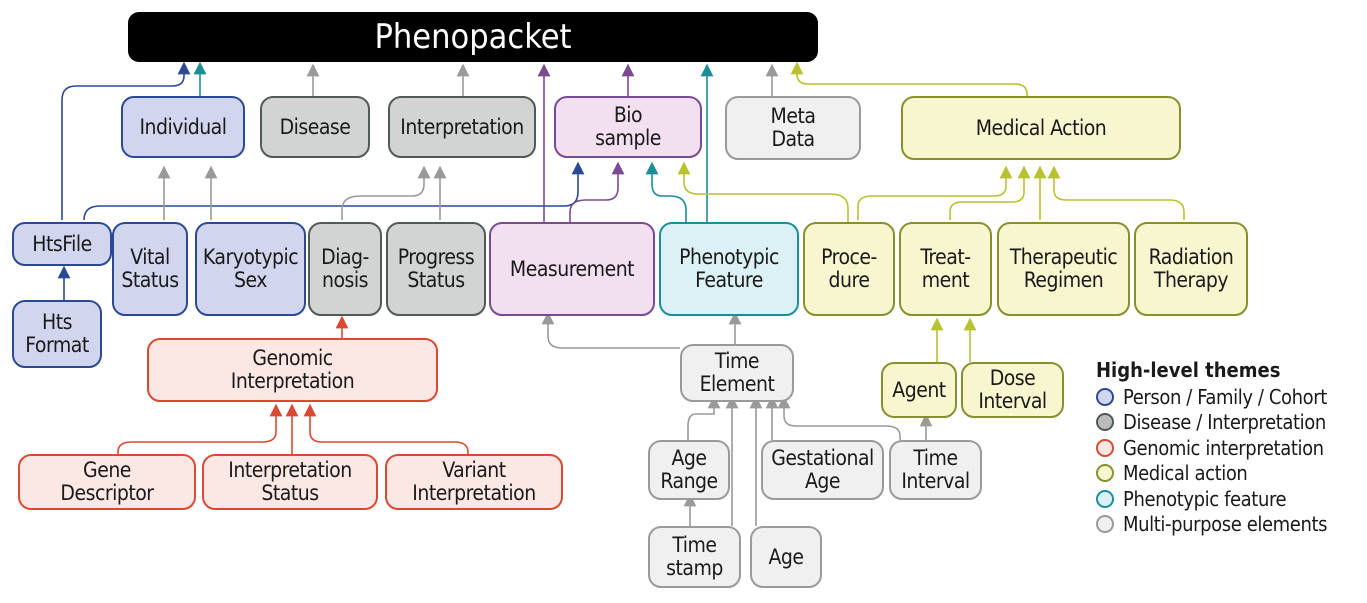  What do you see at coordinates (849, 269) in the screenshot?
I see `node-procedure: Proce- dure` at bounding box center [849, 269].